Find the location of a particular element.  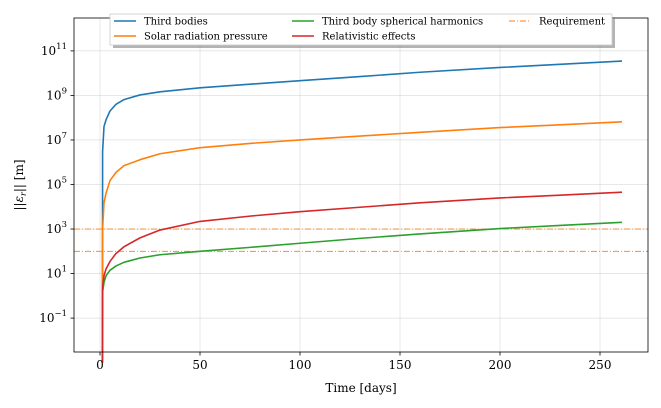

x-tick-label: 250 is located at coordinates (600, 365).